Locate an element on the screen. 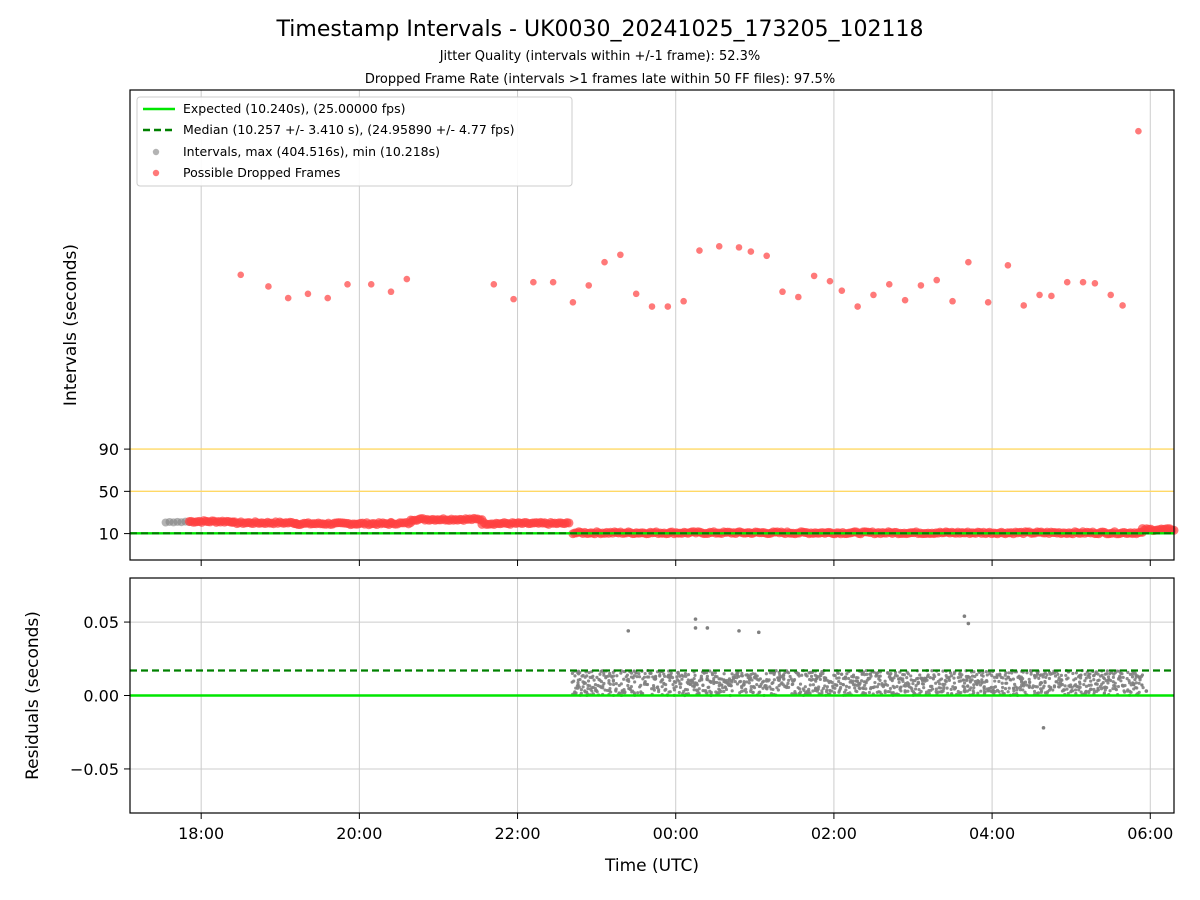  legend-intervals-label: Intervals, max (404.516s), min (10.218s) is located at coordinates (311, 151).